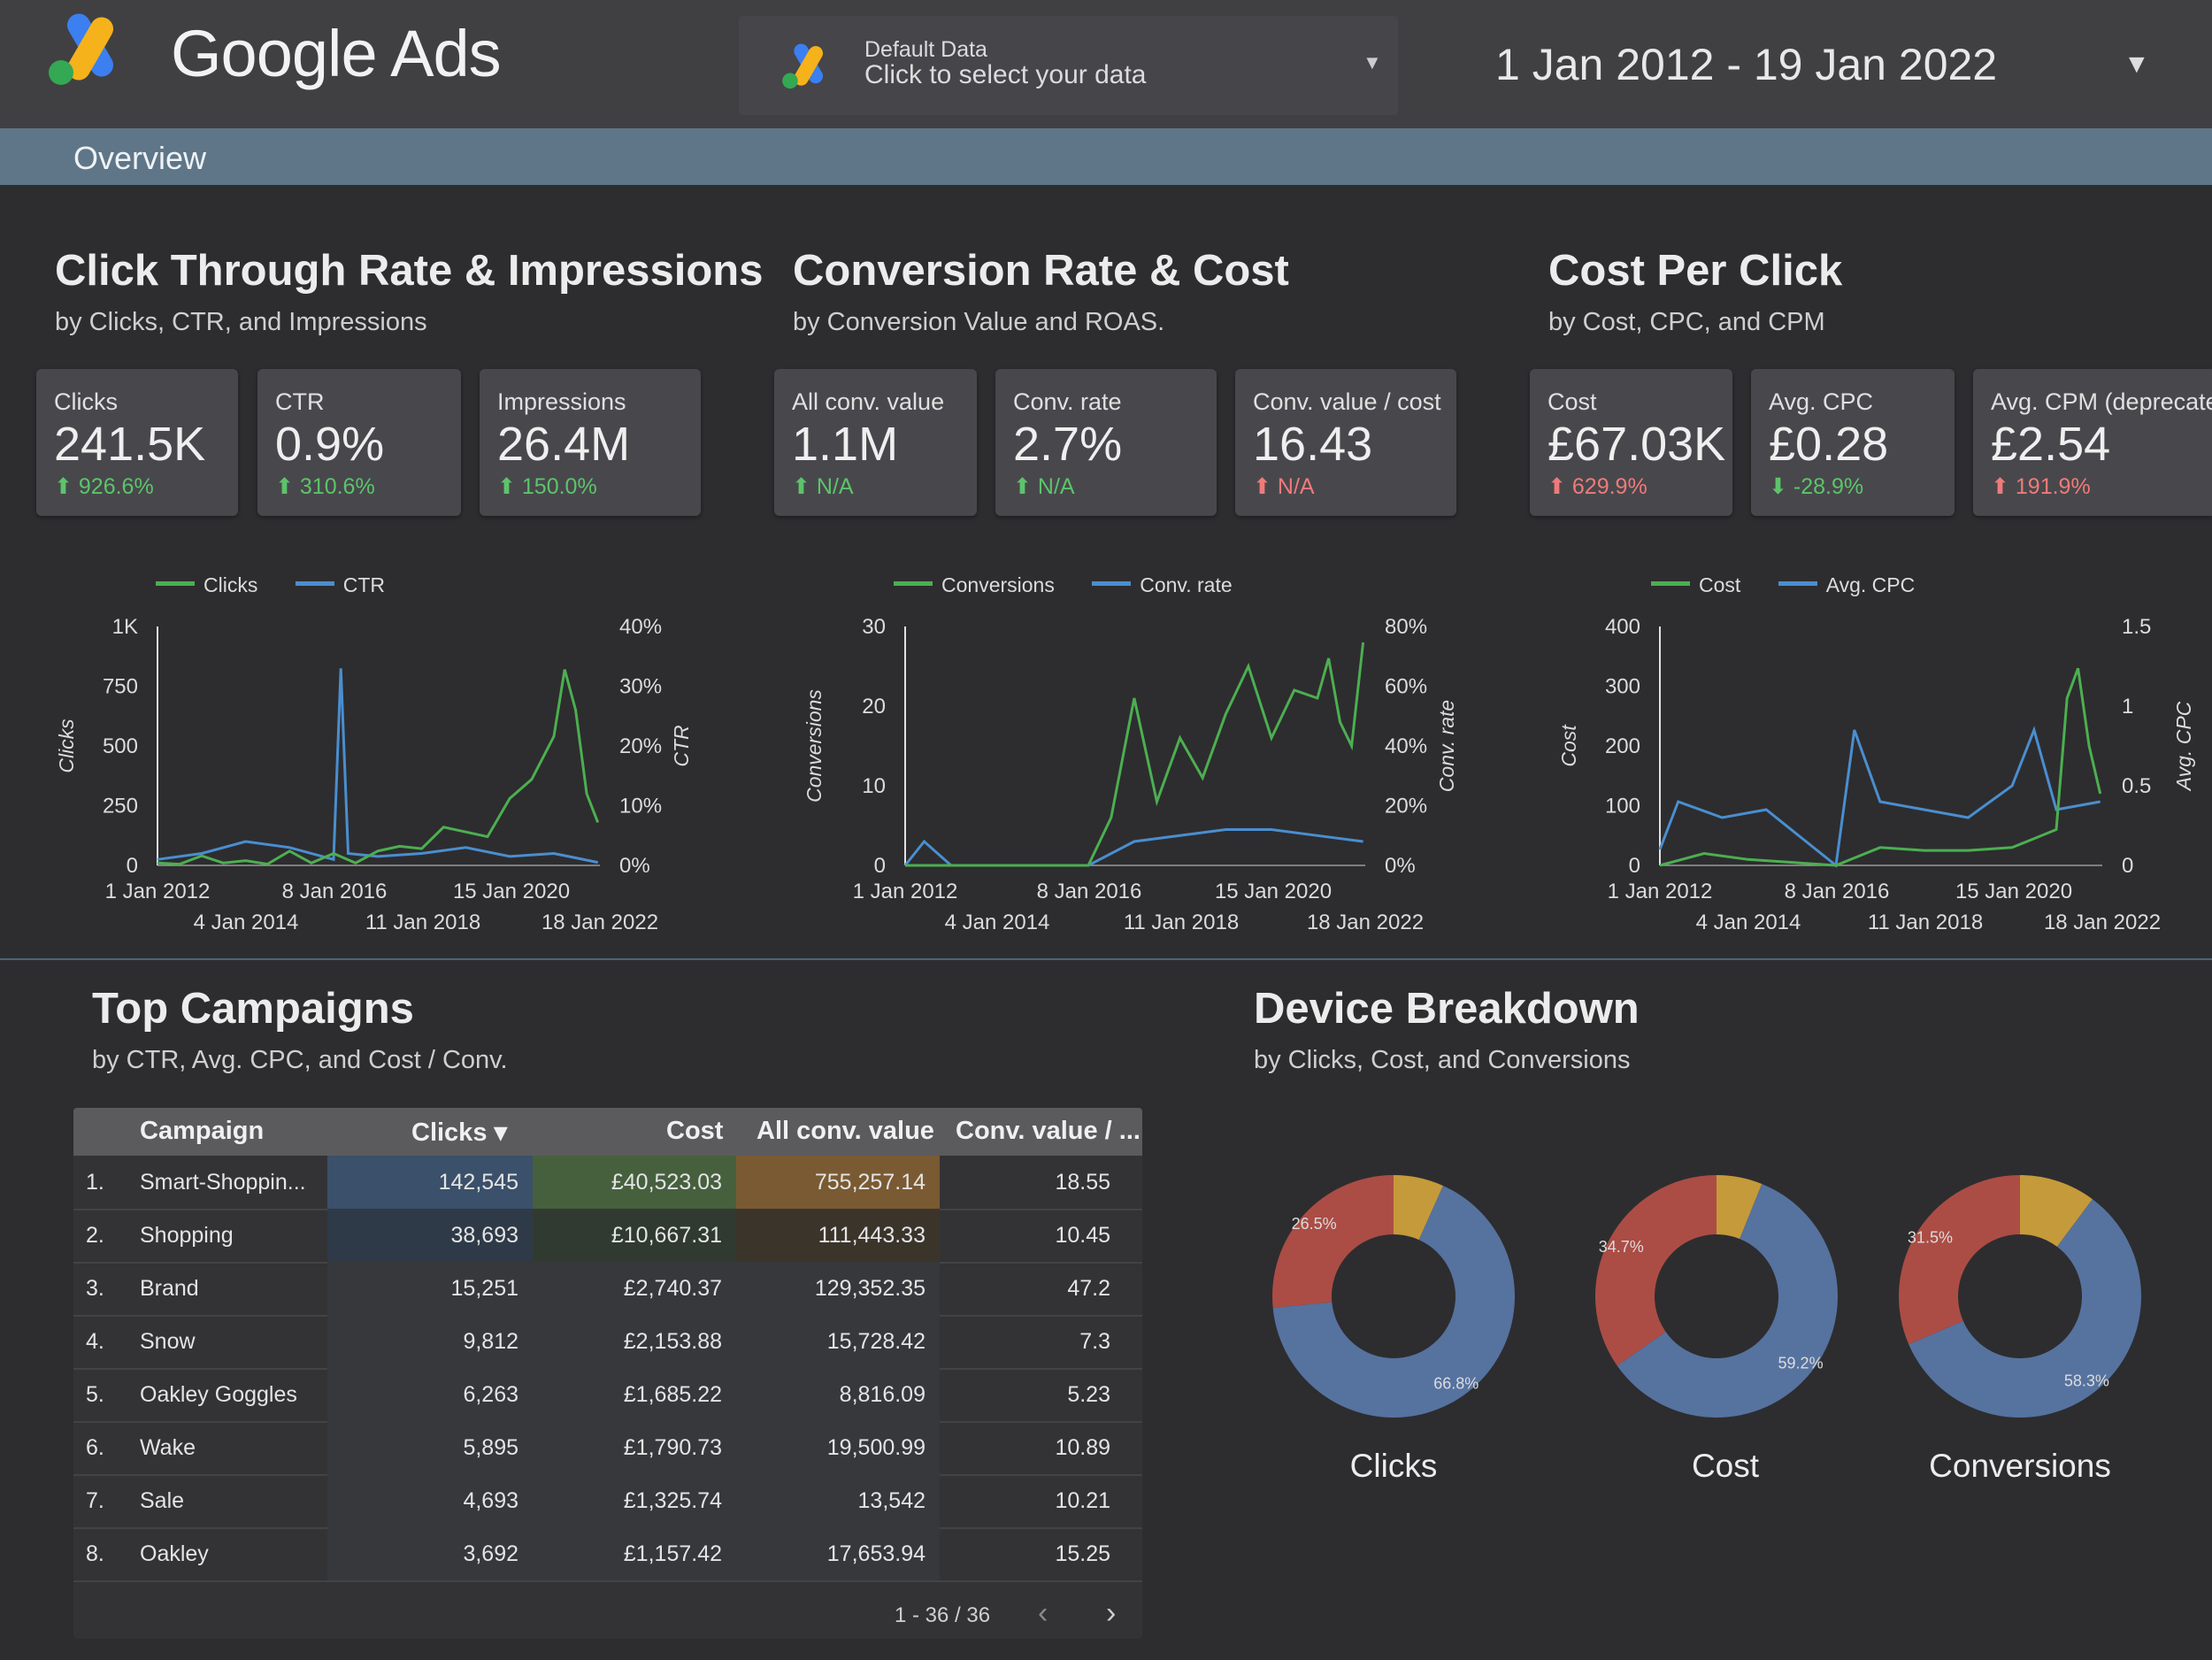 This screenshot has width=2212, height=1660. Describe the element at coordinates (203, 1131) in the screenshot. I see `column-header-campaign: Campaign` at that location.